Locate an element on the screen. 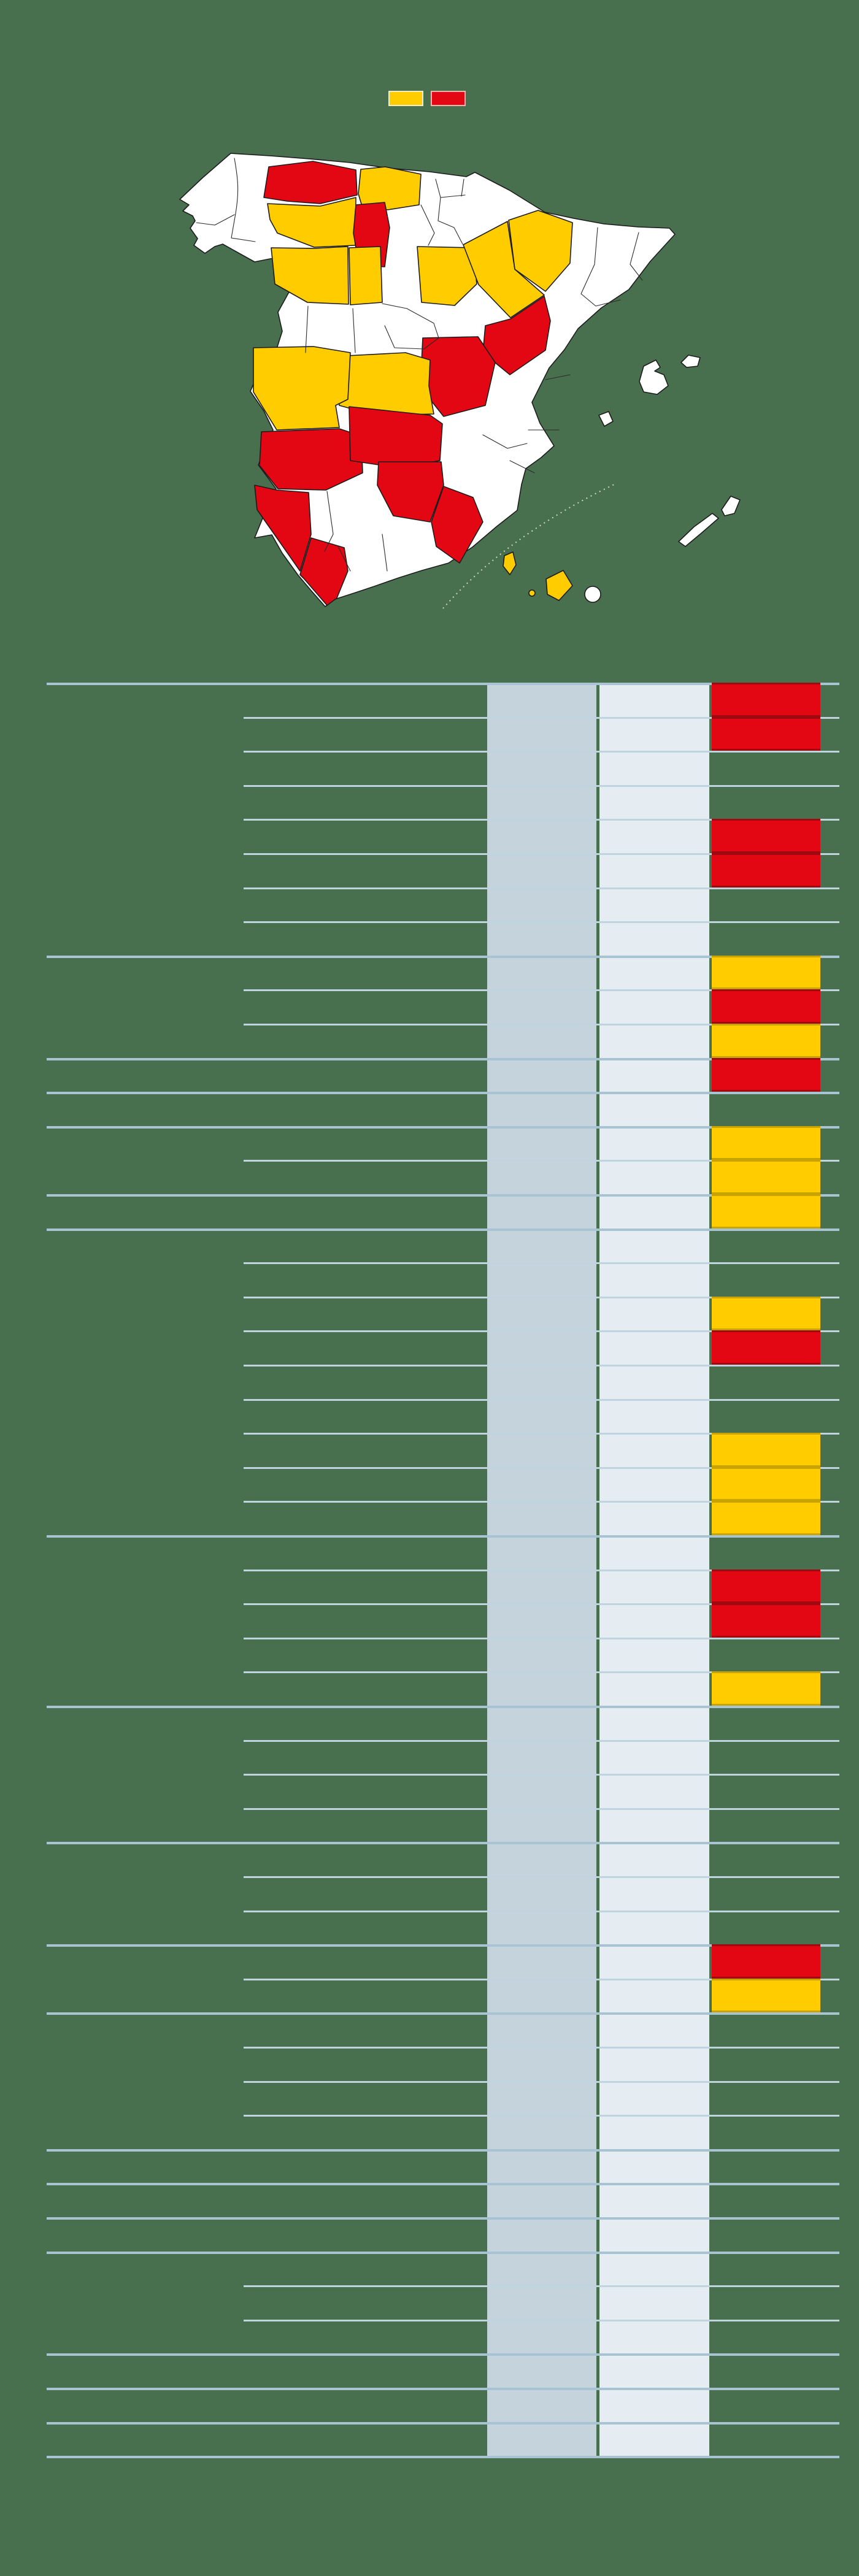 The width and height of the screenshot is (859, 2576). map-region-caceres is located at coordinates (302, 388).